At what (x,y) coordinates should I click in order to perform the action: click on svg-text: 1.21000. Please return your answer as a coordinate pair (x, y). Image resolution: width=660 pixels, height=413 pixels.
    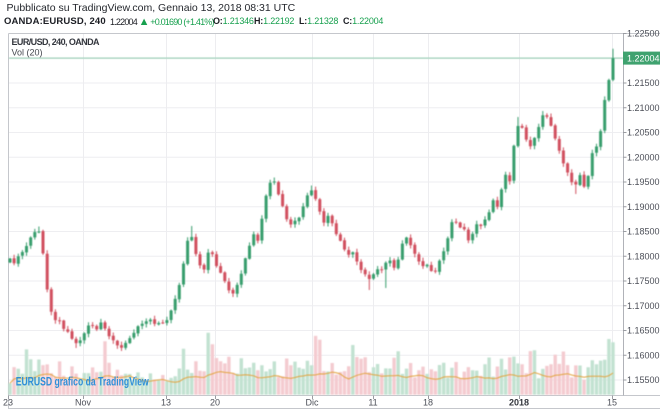
    Looking at the image, I should click on (643, 108).